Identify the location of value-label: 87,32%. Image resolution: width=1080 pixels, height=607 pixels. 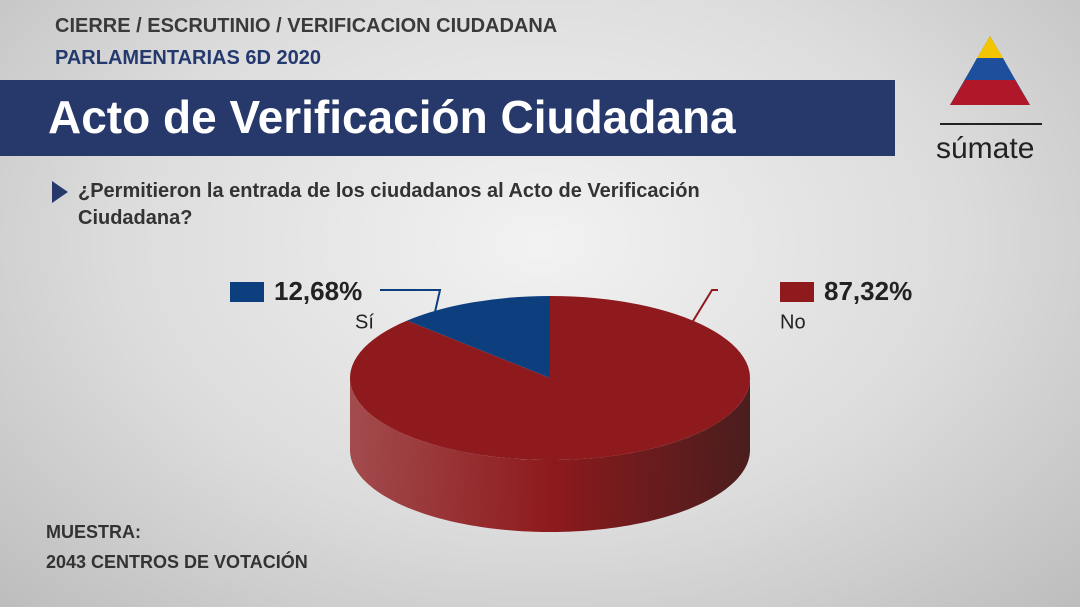
(868, 291).